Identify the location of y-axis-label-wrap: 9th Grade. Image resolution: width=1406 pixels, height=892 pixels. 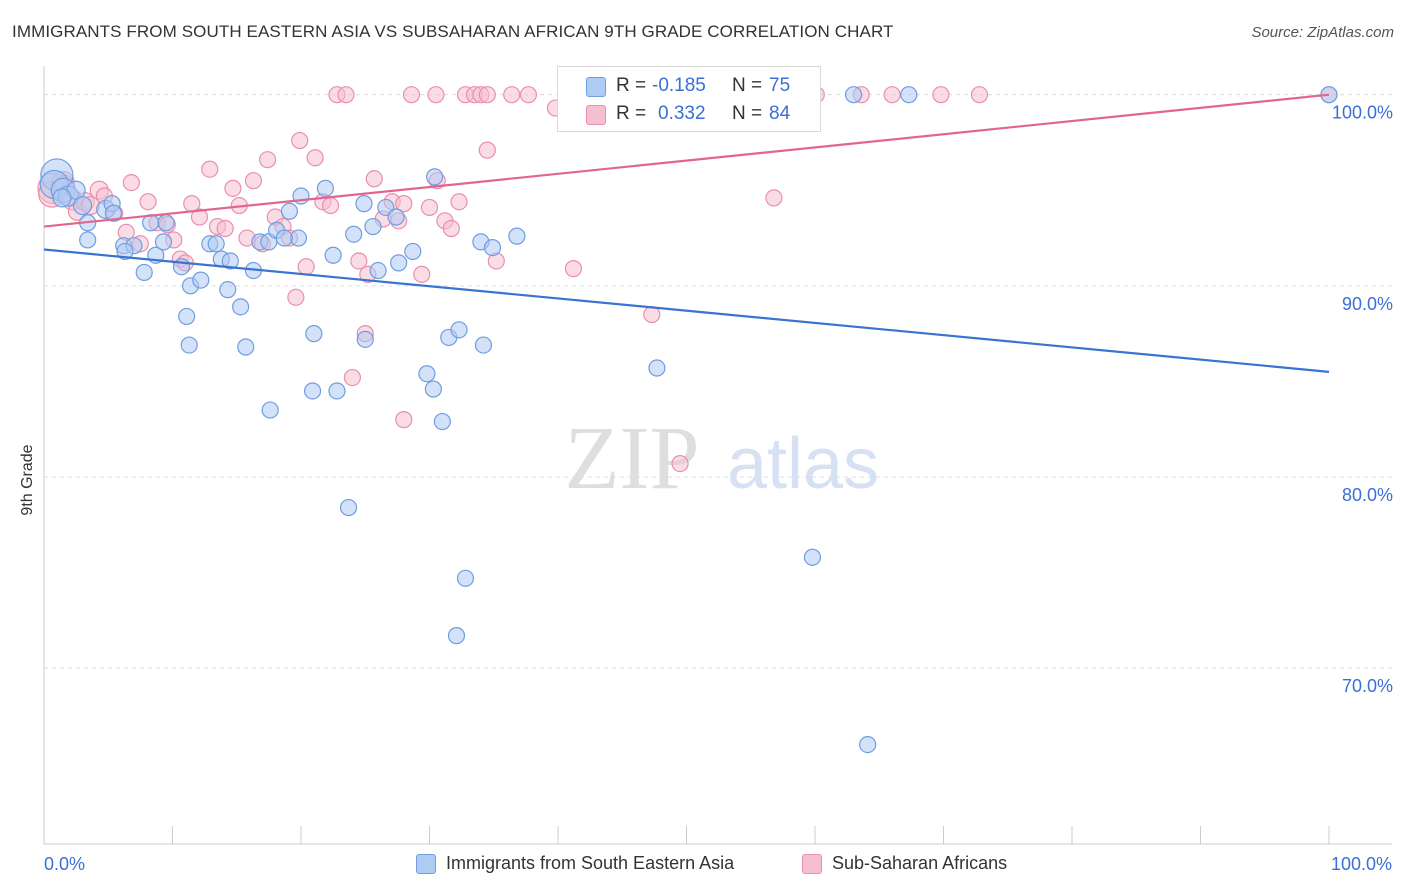
(28, 479).